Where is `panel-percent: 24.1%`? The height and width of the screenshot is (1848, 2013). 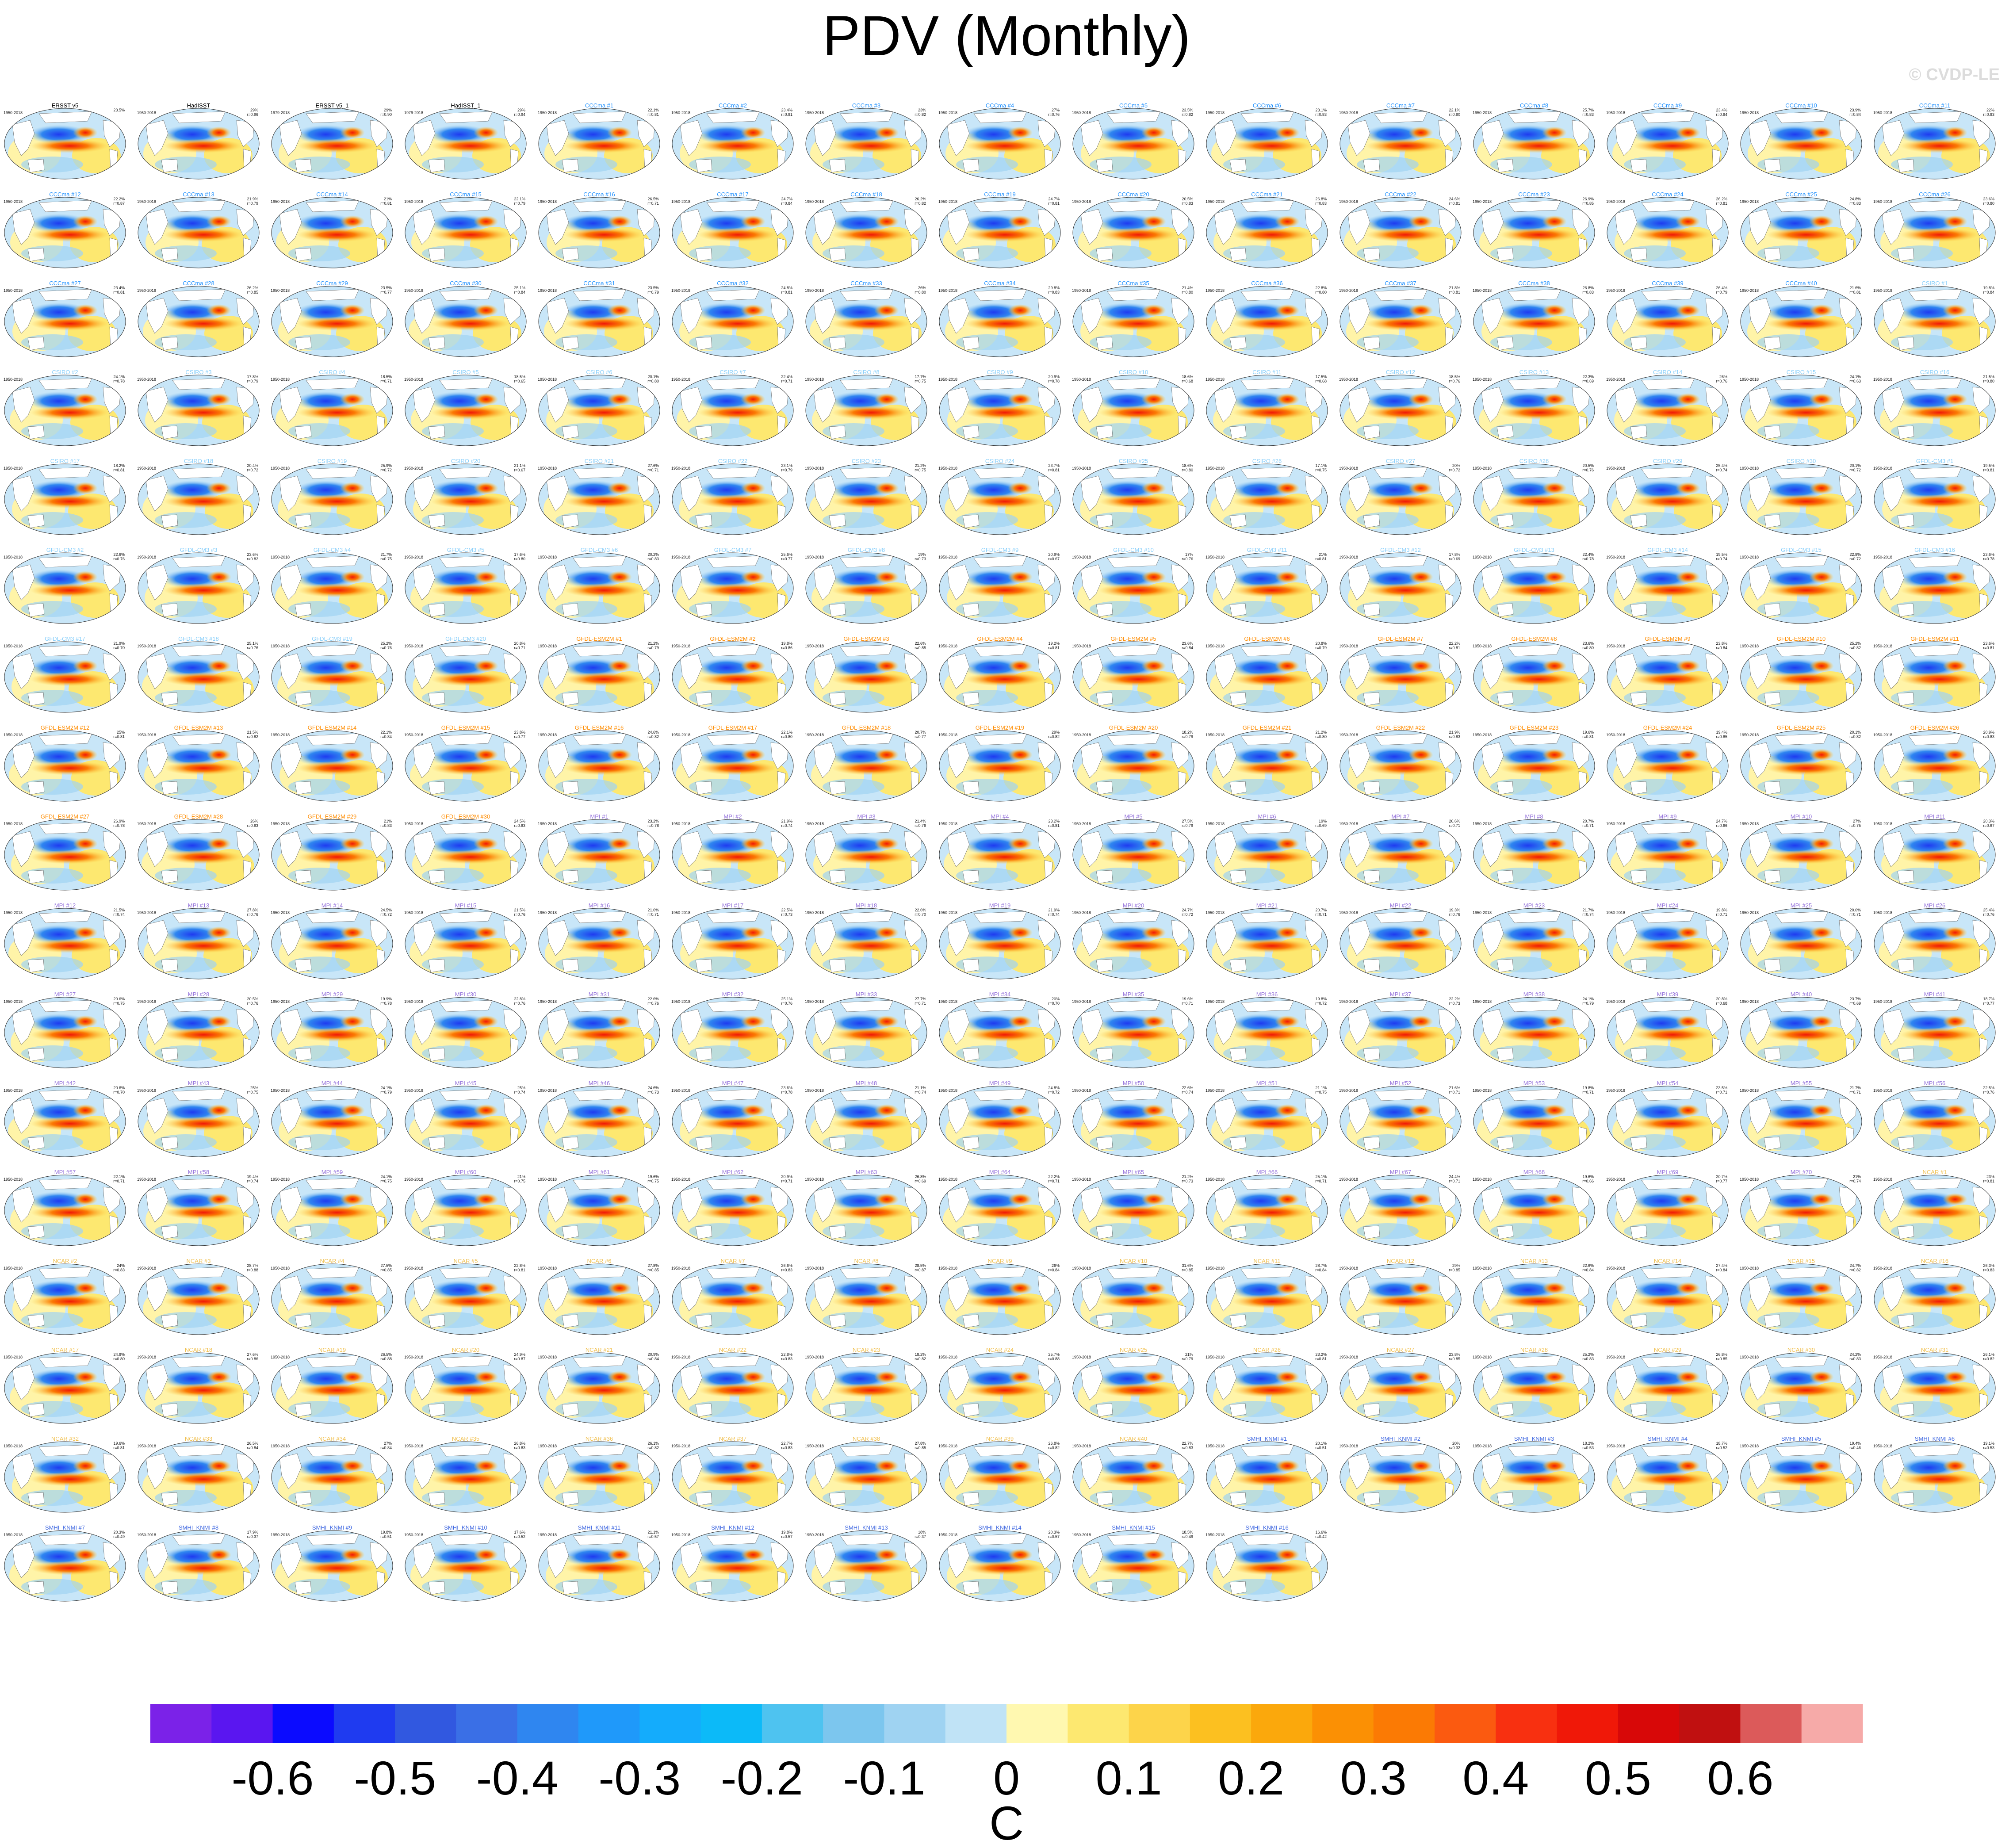
panel-percent: 24.1% is located at coordinates (1588, 999).